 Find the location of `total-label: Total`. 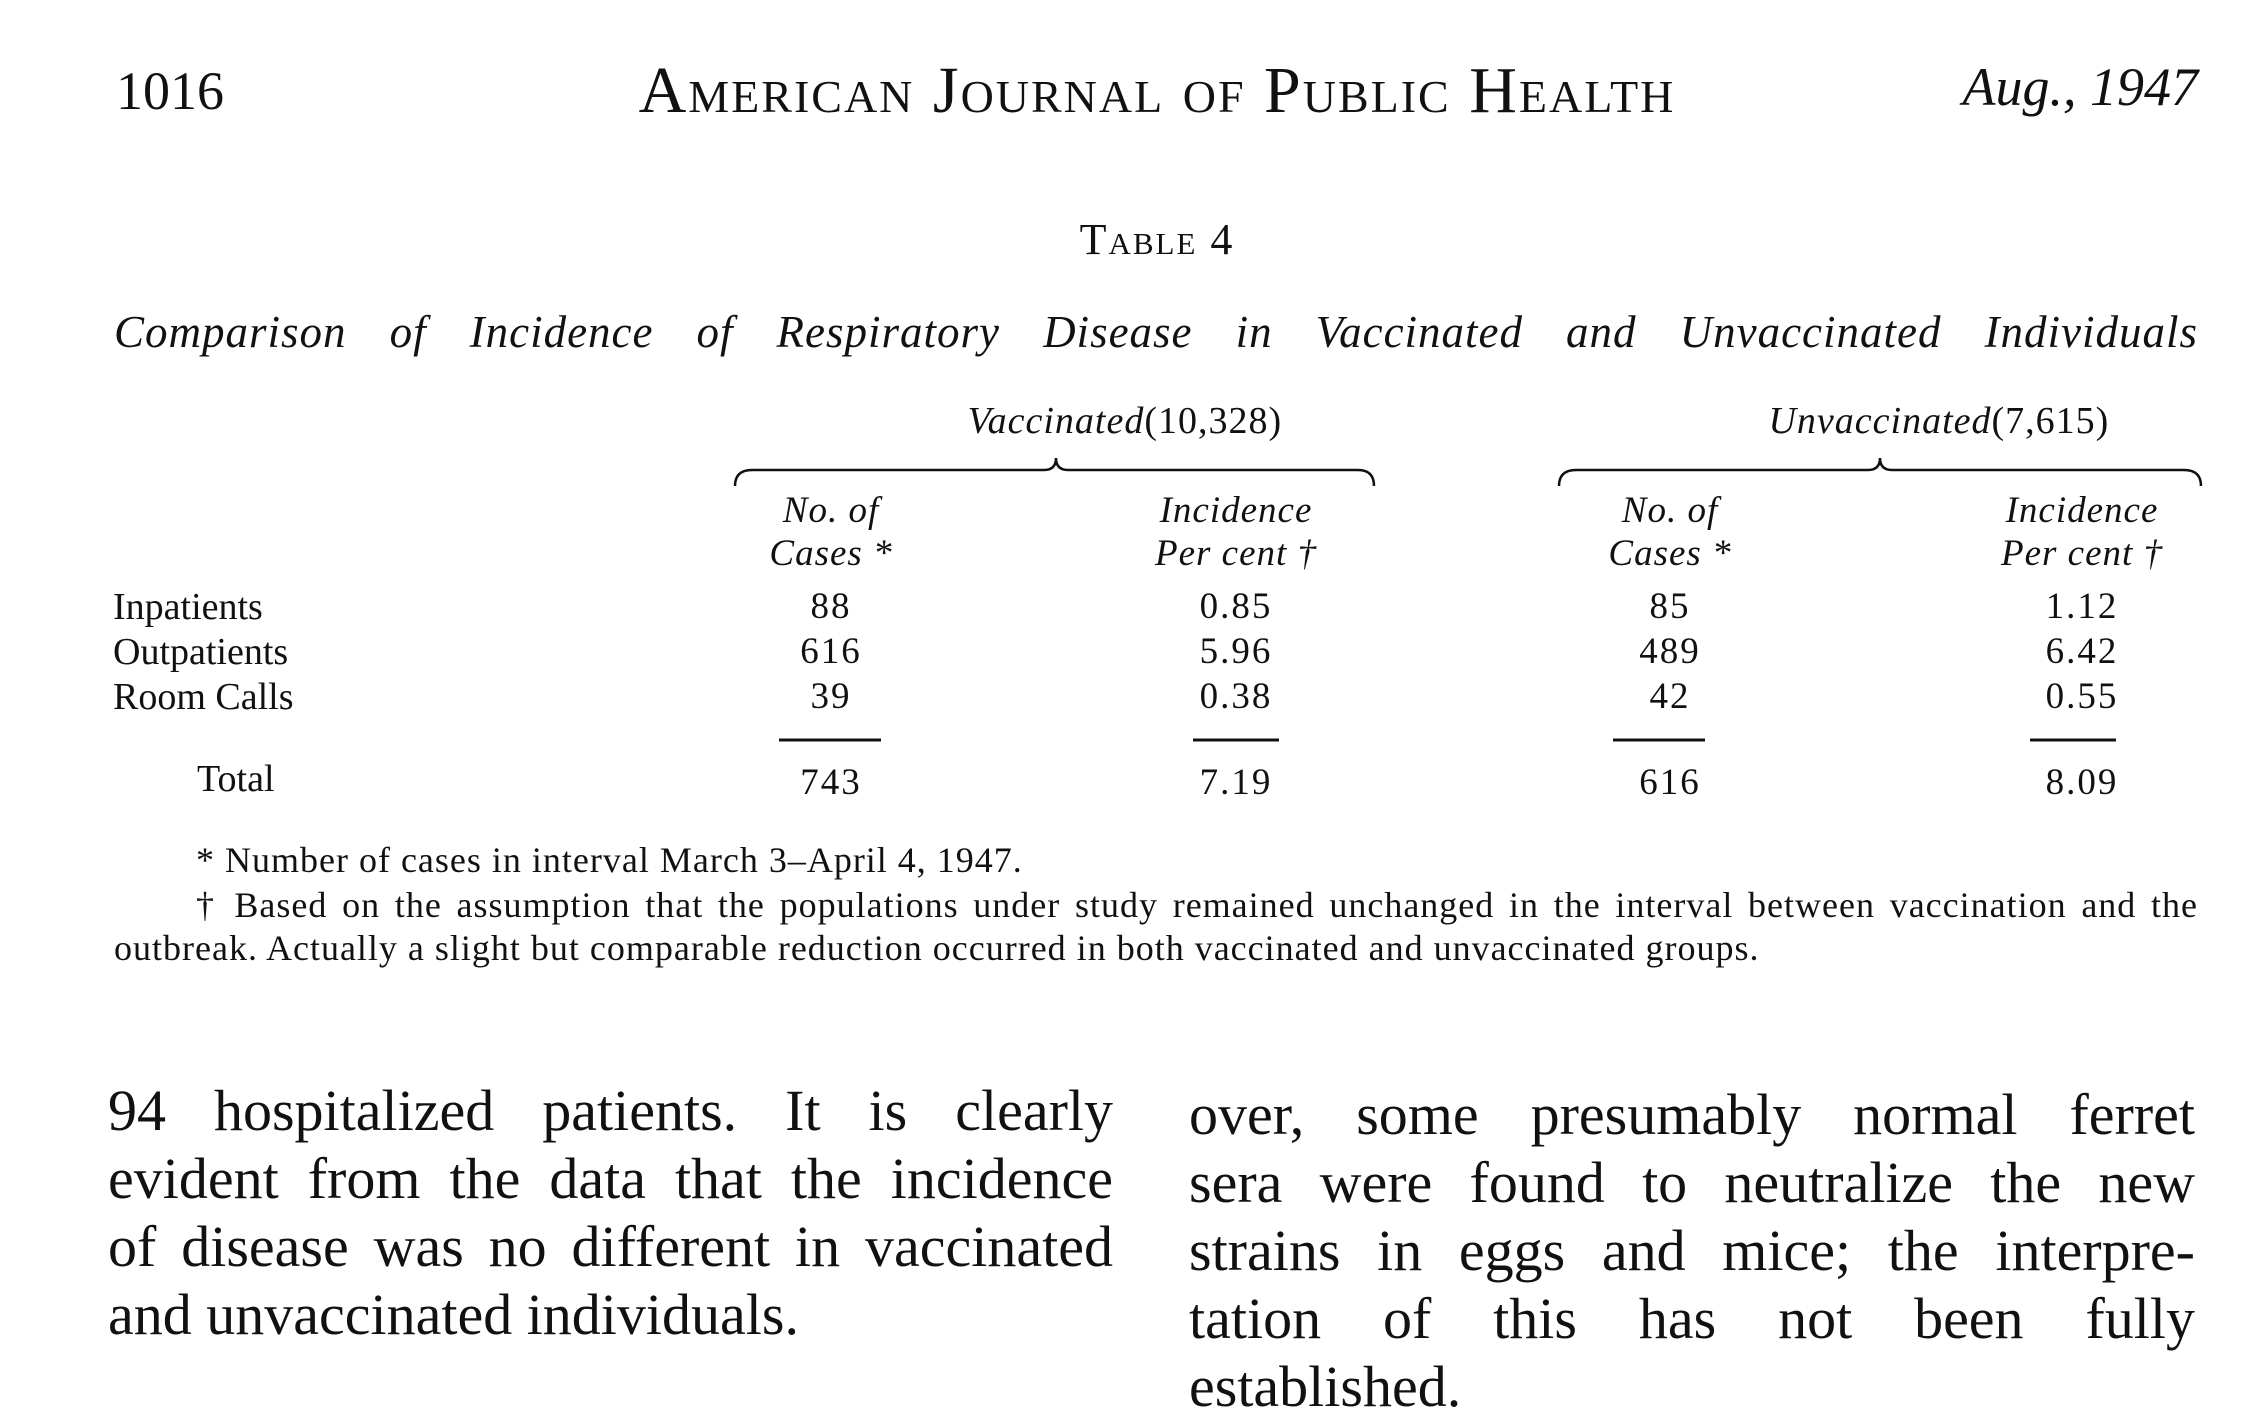

total-label: Total is located at coordinates (236, 779).